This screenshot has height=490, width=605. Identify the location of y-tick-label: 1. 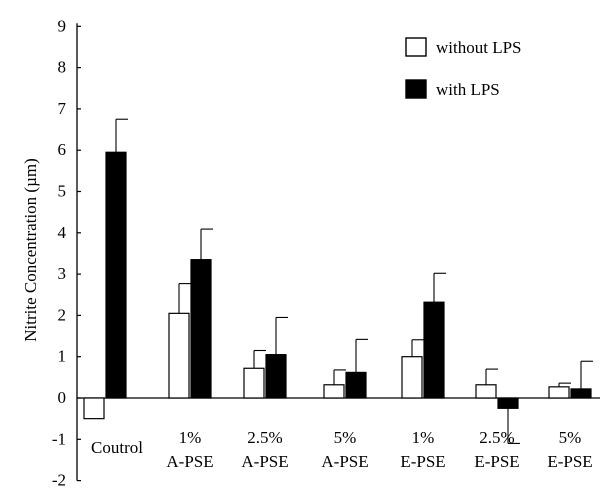
(62, 356).